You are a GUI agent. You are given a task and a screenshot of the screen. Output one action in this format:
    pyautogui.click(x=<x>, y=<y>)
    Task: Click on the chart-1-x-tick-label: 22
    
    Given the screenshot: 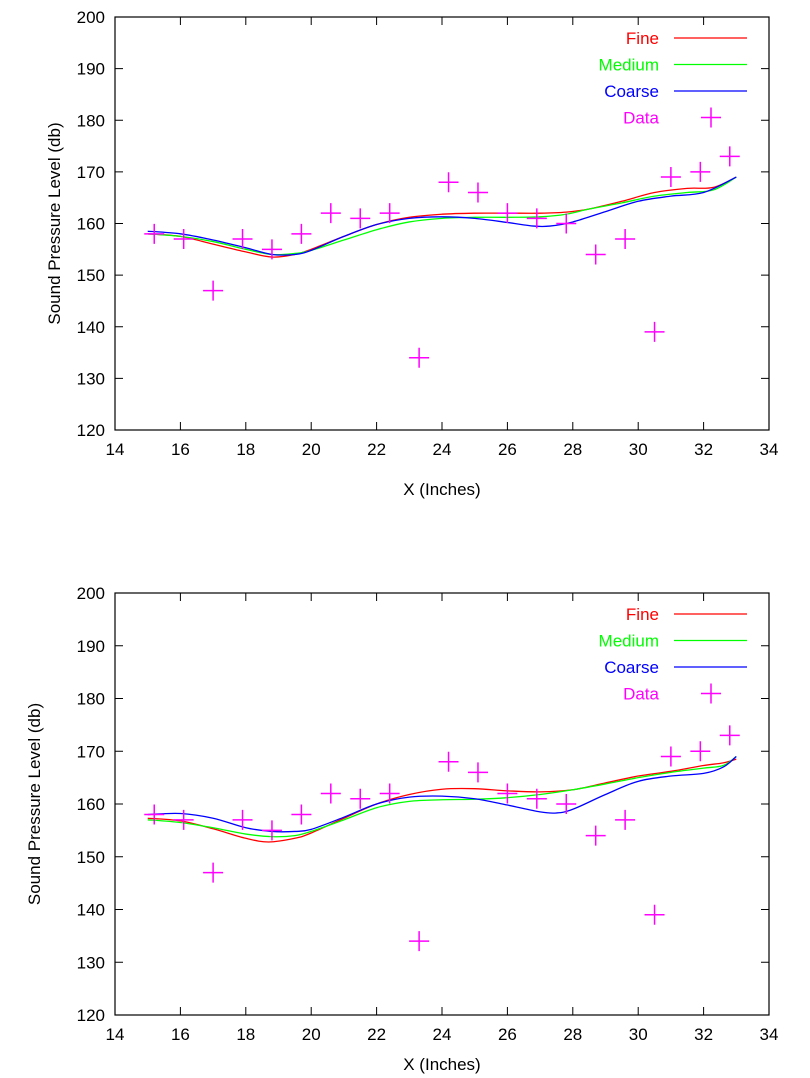 What is the action you would take?
    pyautogui.click(x=376, y=449)
    